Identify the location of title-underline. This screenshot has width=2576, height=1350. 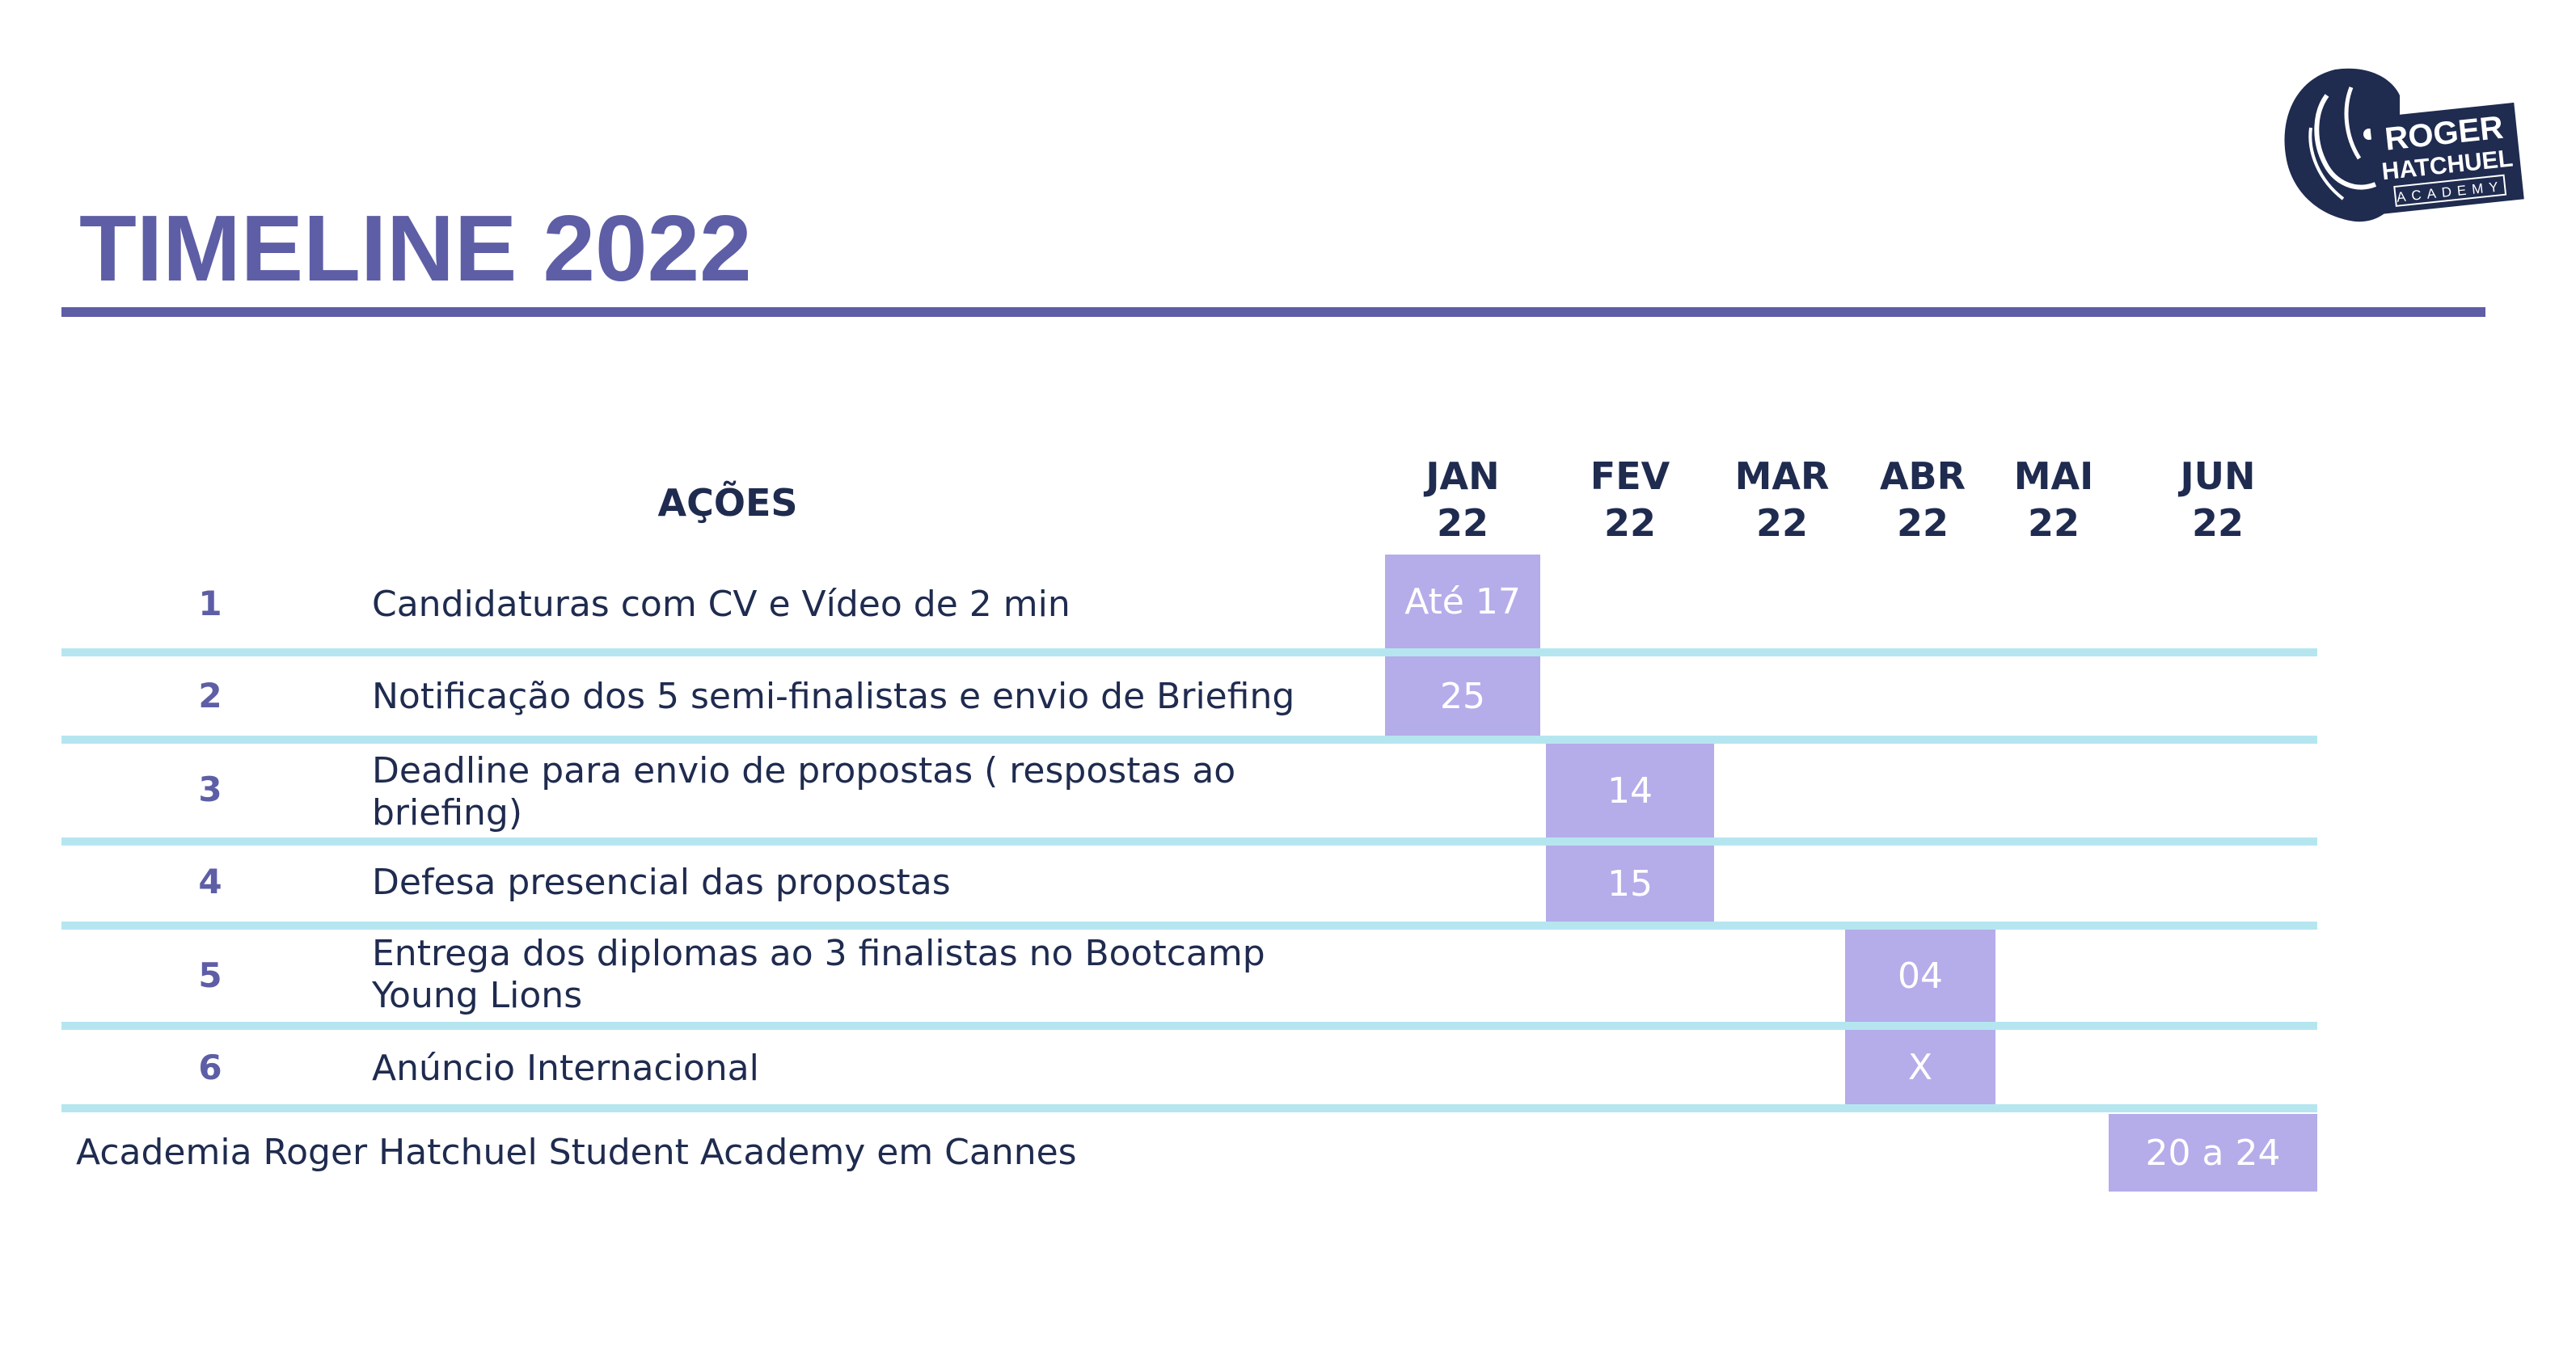
(1273, 312).